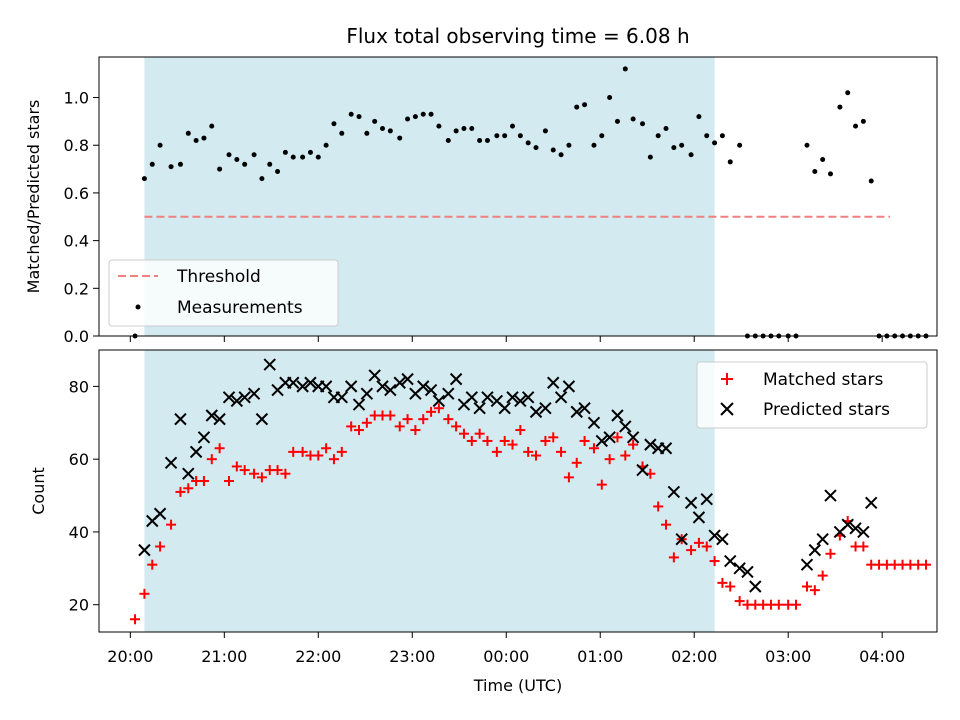  Describe the element at coordinates (218, 277) in the screenshot. I see `legend-threshold-label: Threshold` at that location.